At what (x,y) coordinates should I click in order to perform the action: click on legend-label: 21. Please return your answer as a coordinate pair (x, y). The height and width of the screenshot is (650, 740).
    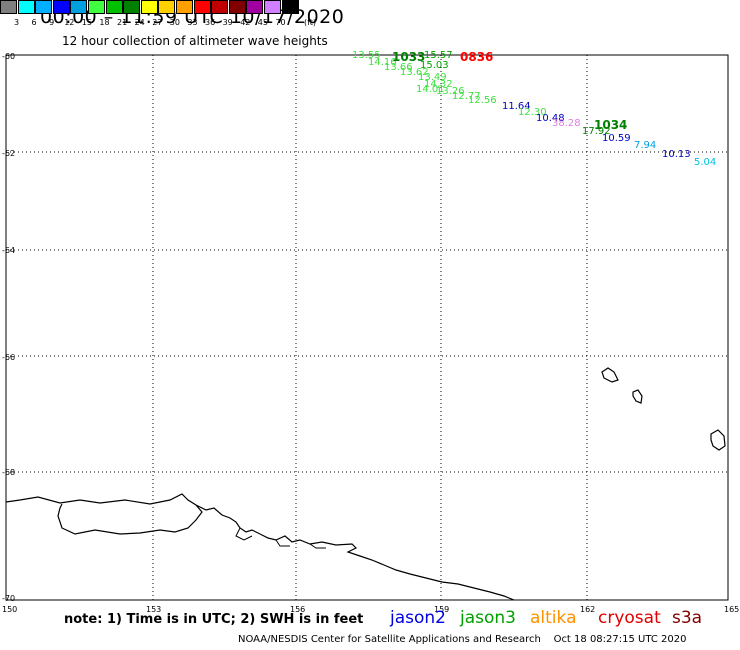
    Looking at the image, I should click on (122, 22).